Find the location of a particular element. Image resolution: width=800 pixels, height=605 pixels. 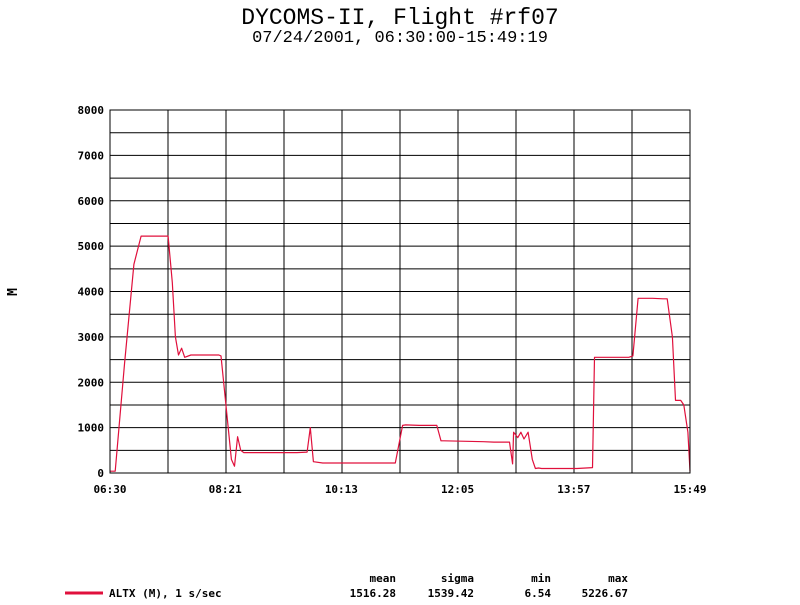

y-tick-label: 8000 is located at coordinates (91, 110).